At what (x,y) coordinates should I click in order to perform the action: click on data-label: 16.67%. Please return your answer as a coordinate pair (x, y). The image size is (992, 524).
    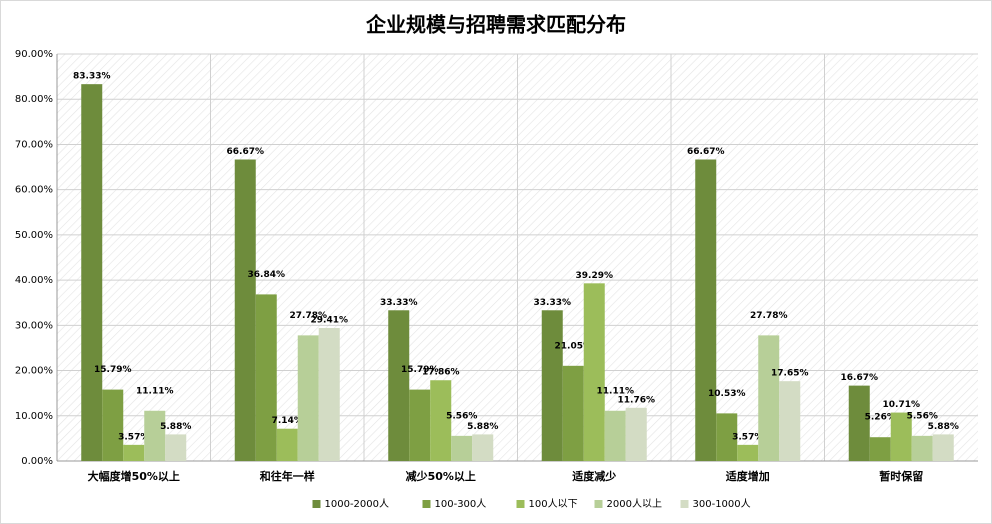
    Looking at the image, I should click on (860, 378).